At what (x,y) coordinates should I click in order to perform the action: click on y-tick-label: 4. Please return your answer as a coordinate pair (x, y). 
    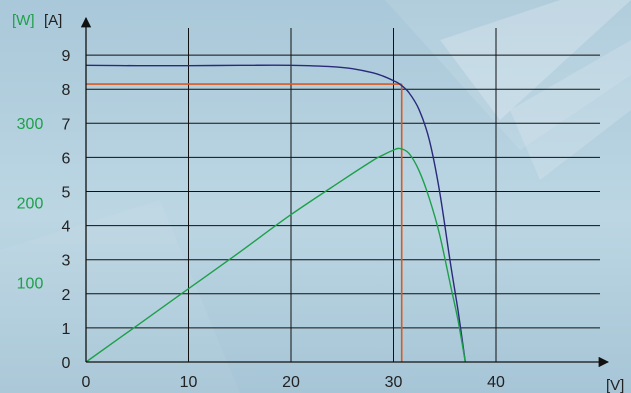
    Looking at the image, I should click on (66, 227).